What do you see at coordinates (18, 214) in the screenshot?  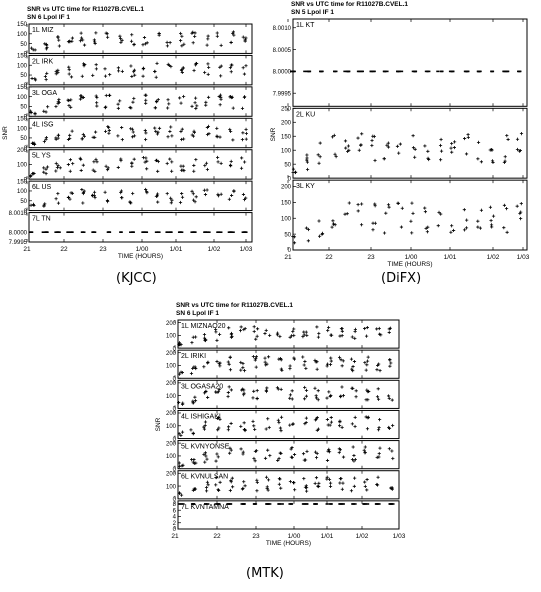 I see `y-tick-label: 8.0010` at bounding box center [18, 214].